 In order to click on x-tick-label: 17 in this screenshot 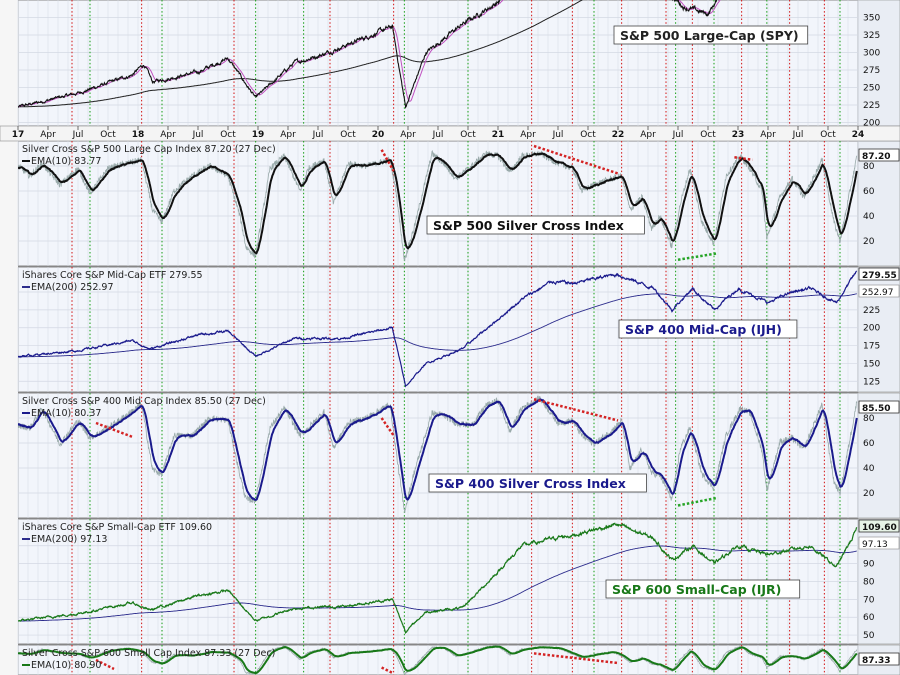, I will do `click(18, 135)`.